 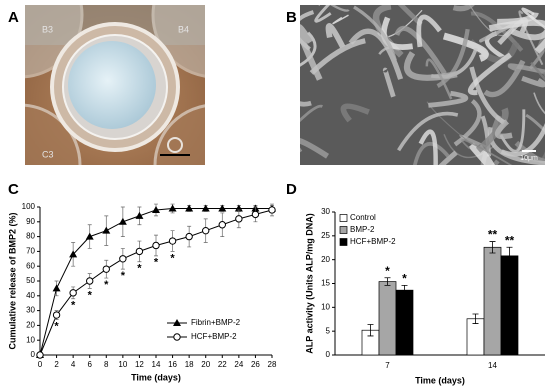 I want to click on x-tick-label: 14, so click(x=156, y=364).